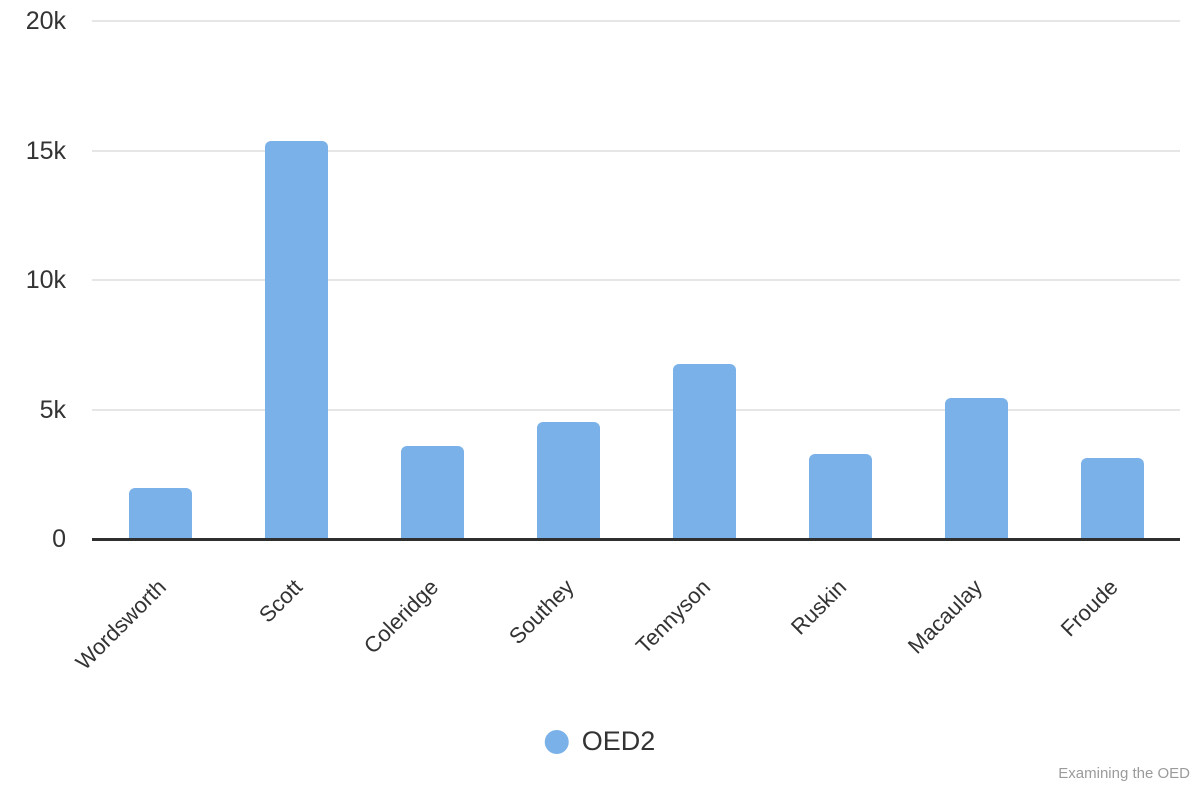  Describe the element at coordinates (568, 480) in the screenshot. I see `bar-southey` at that location.